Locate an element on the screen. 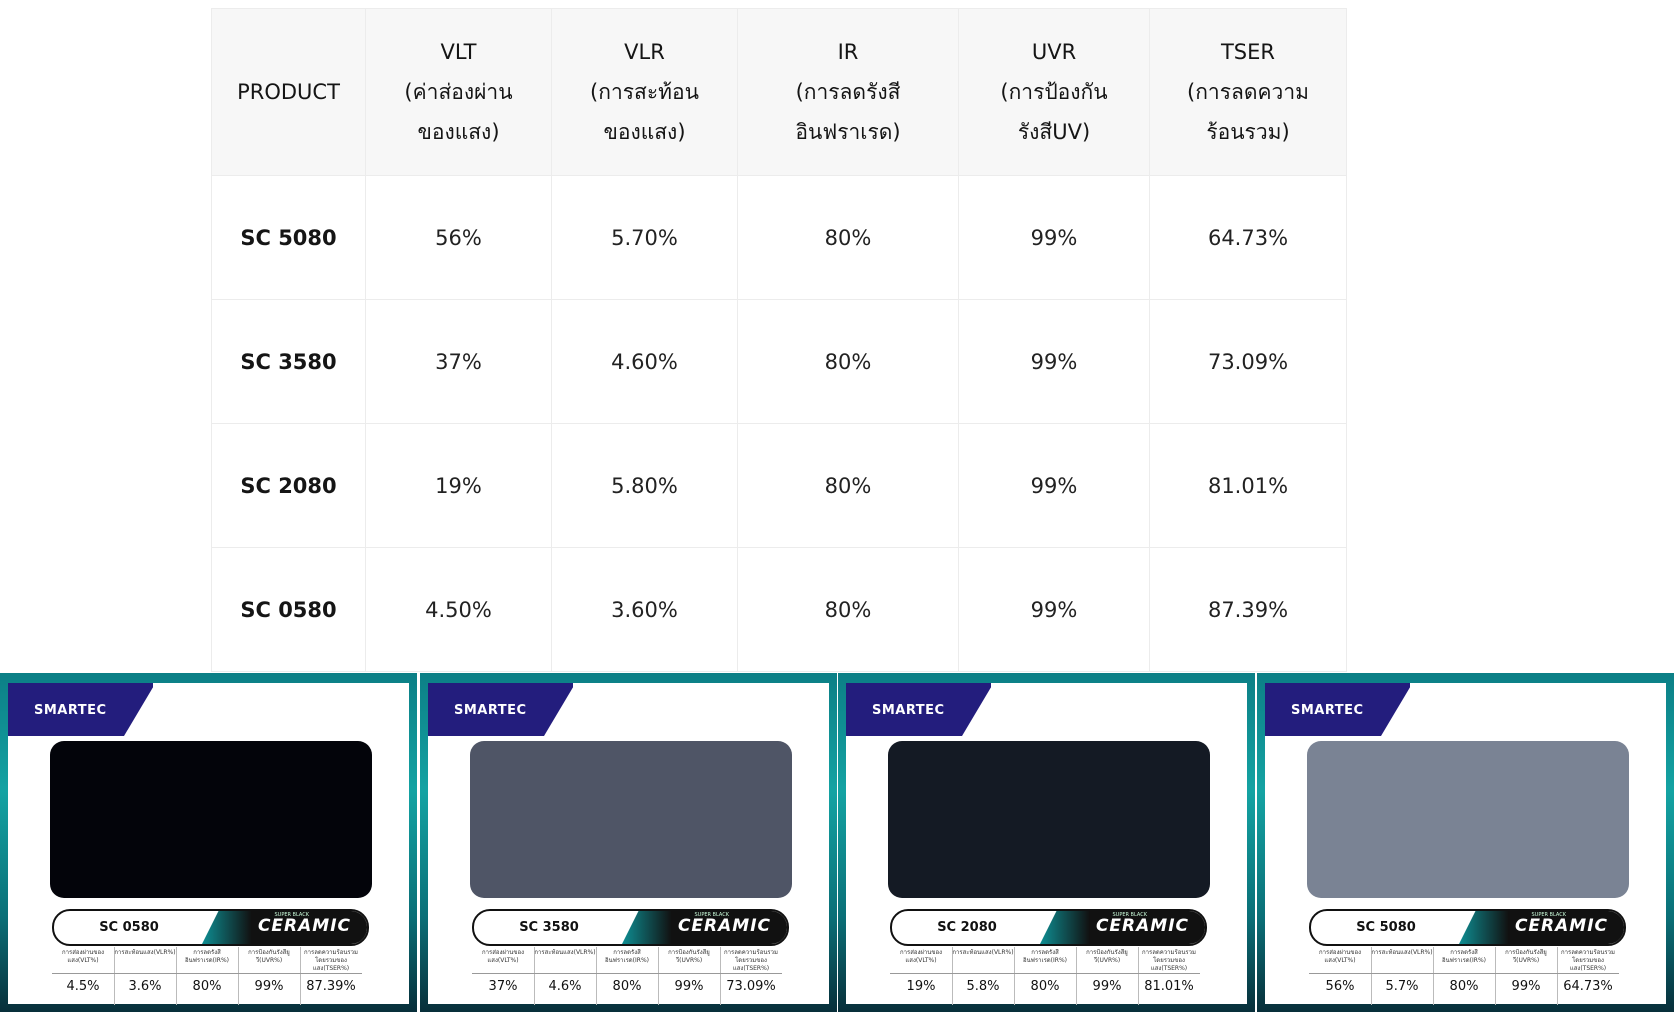 Image resolution: width=1674 pixels, height=1012 pixels. header-ir-desc-2: อินฟราเรด) is located at coordinates (848, 132).